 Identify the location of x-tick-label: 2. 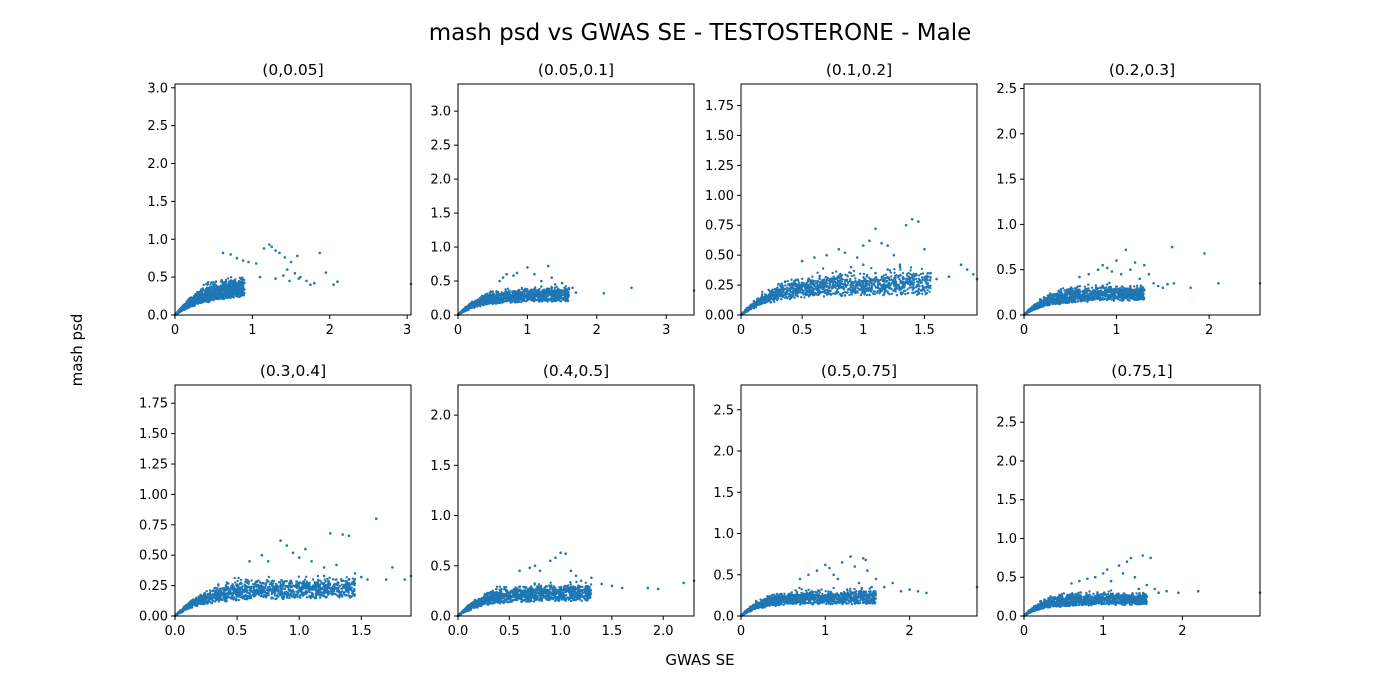
(597, 330).